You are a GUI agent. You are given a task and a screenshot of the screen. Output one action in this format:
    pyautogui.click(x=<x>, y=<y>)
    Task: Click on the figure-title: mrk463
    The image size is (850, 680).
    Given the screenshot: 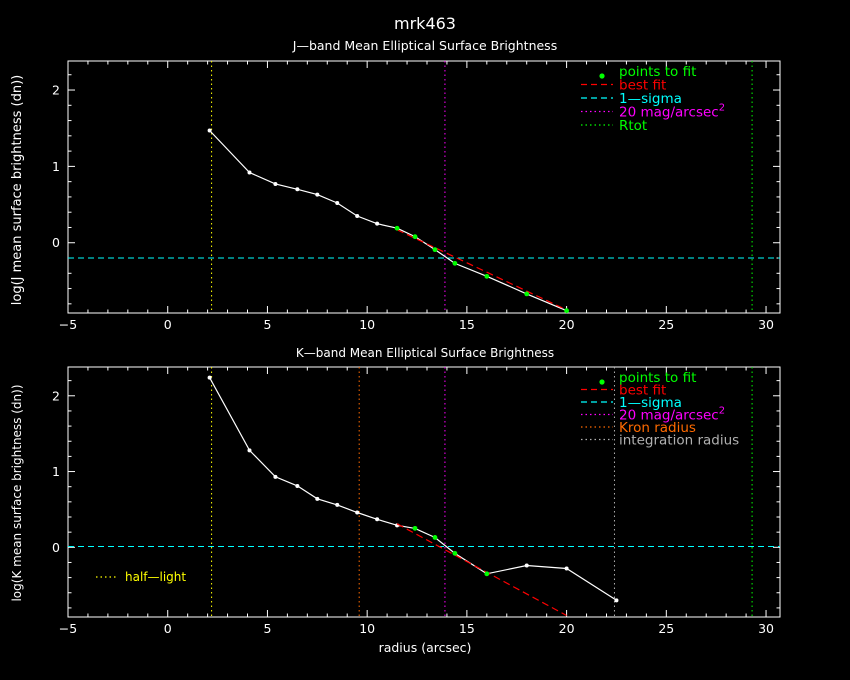 What is the action you would take?
    pyautogui.click(x=425, y=23)
    